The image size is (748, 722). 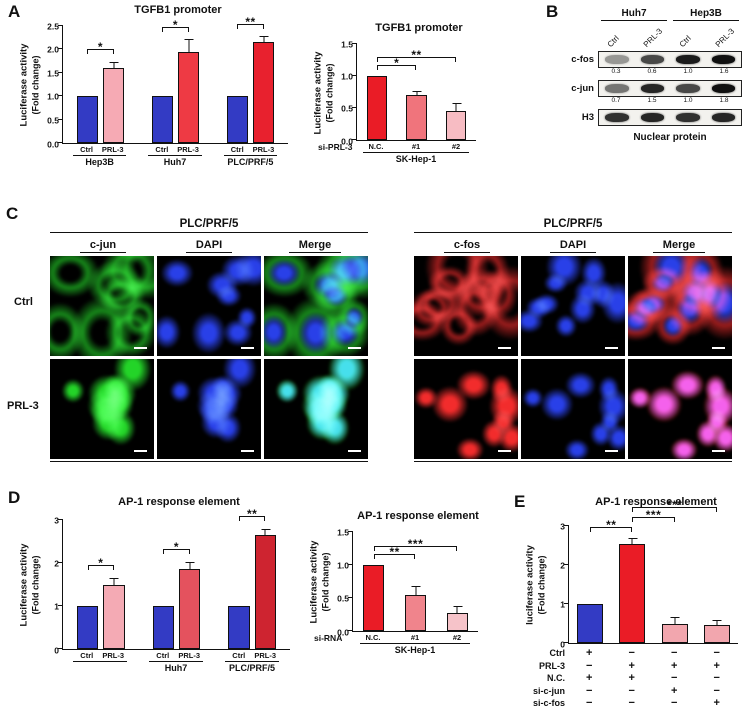 I want to click on y-axis-label: luciferase activity (Fold change), so click(x=534, y=585).